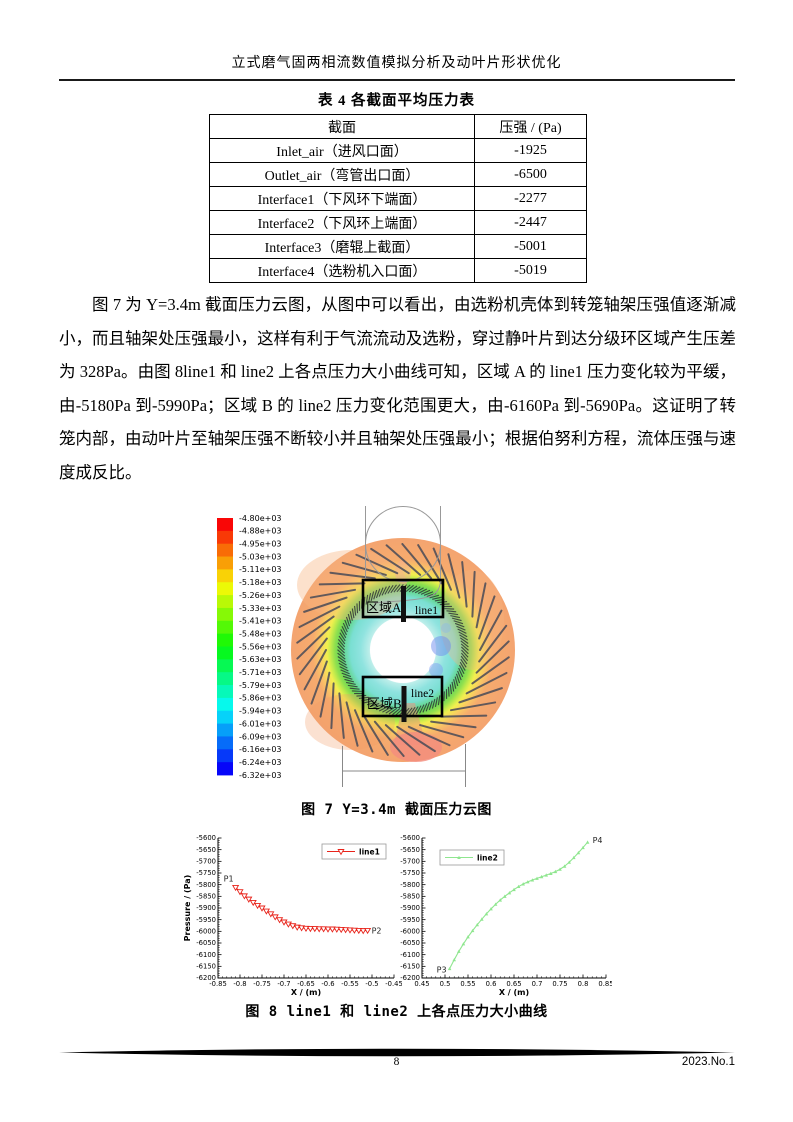  I want to click on cell-pressure: -1925, so click(530, 150).